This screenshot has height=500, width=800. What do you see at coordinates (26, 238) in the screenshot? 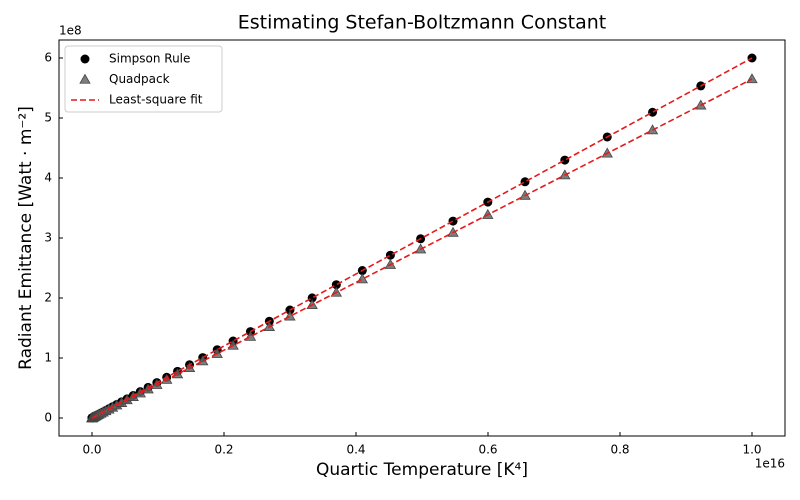
I see `y-axis-label: Radiant Emittance [Watt · m⁻²]` at bounding box center [26, 238].